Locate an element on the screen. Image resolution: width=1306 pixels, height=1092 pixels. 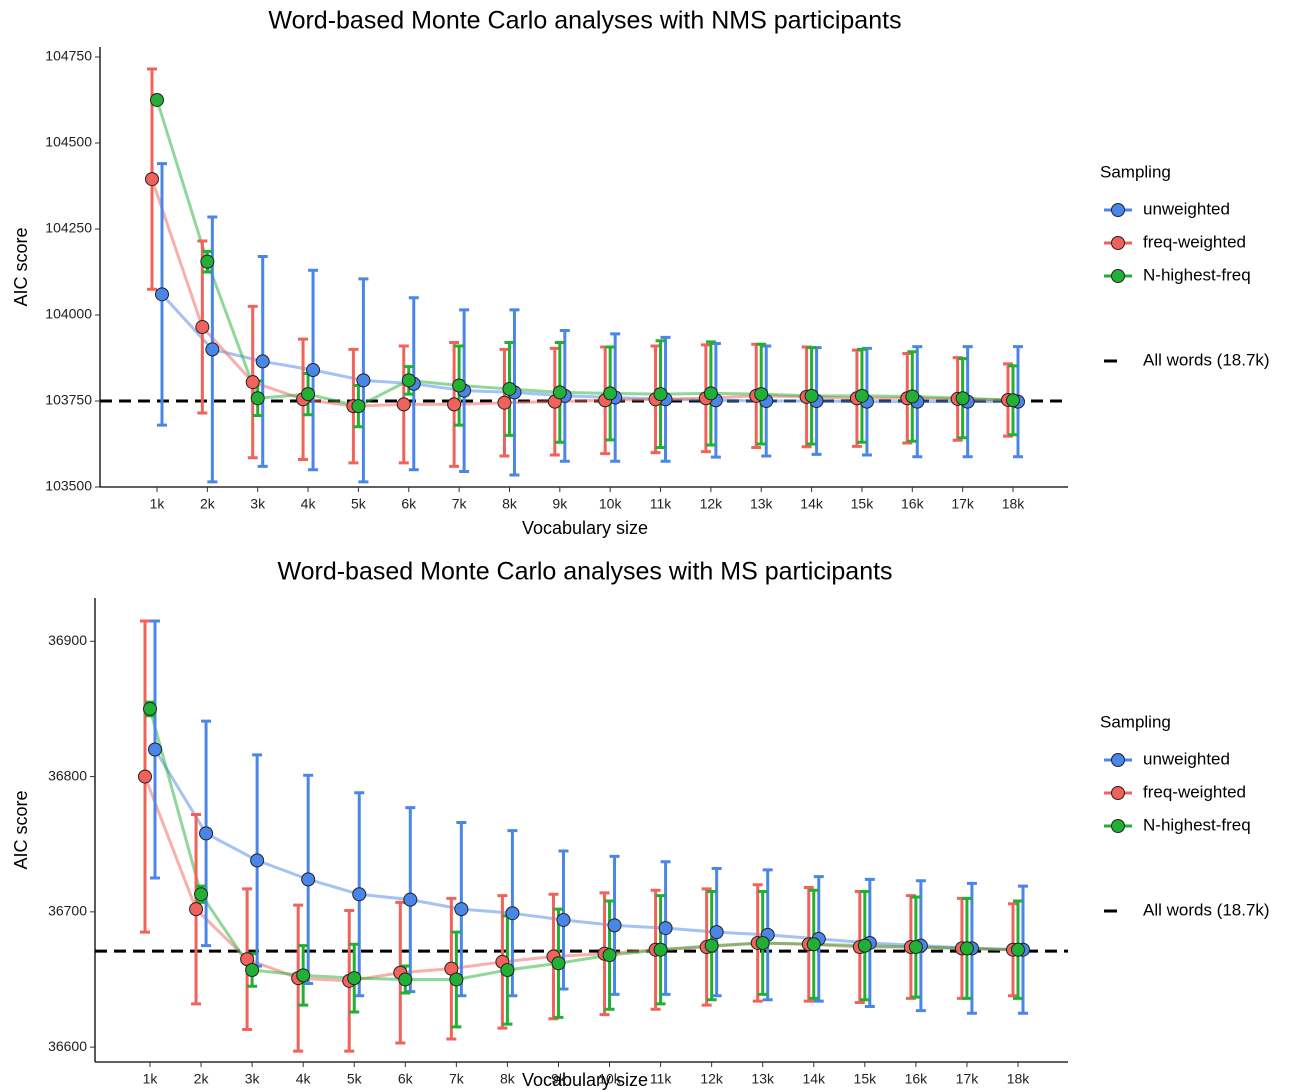
x-tick-label: 10k is located at coordinates (611, 504).